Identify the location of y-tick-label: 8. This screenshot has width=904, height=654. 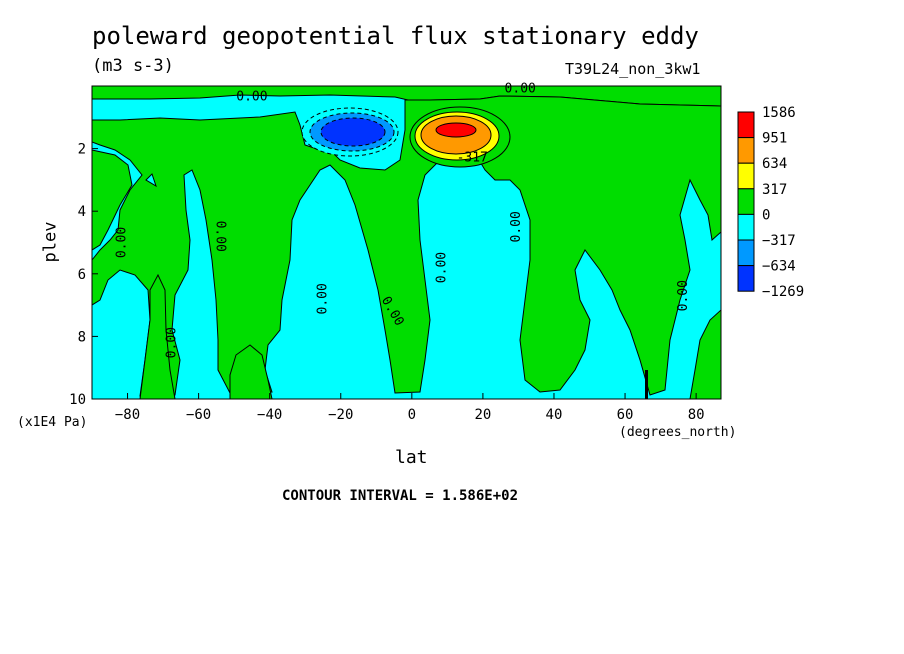
(82, 337).